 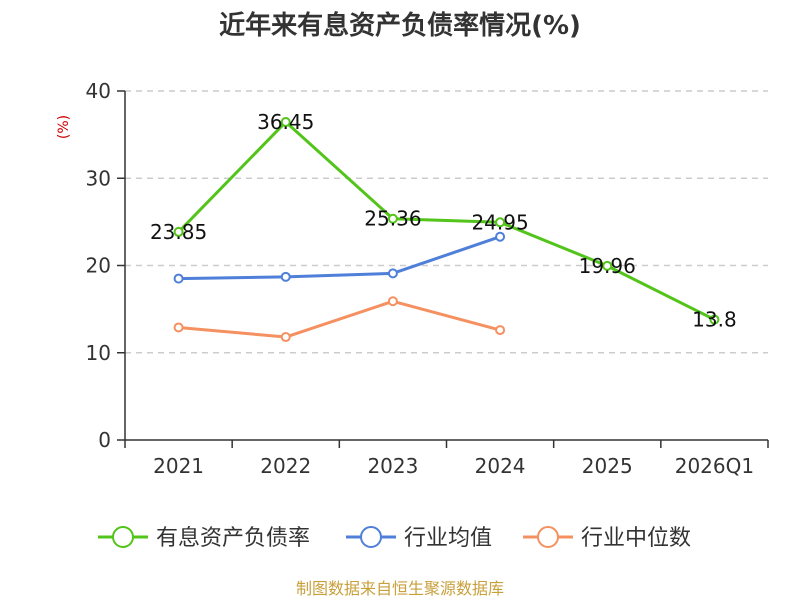 What do you see at coordinates (607, 466) in the screenshot?
I see `x-tick-label: 2025` at bounding box center [607, 466].